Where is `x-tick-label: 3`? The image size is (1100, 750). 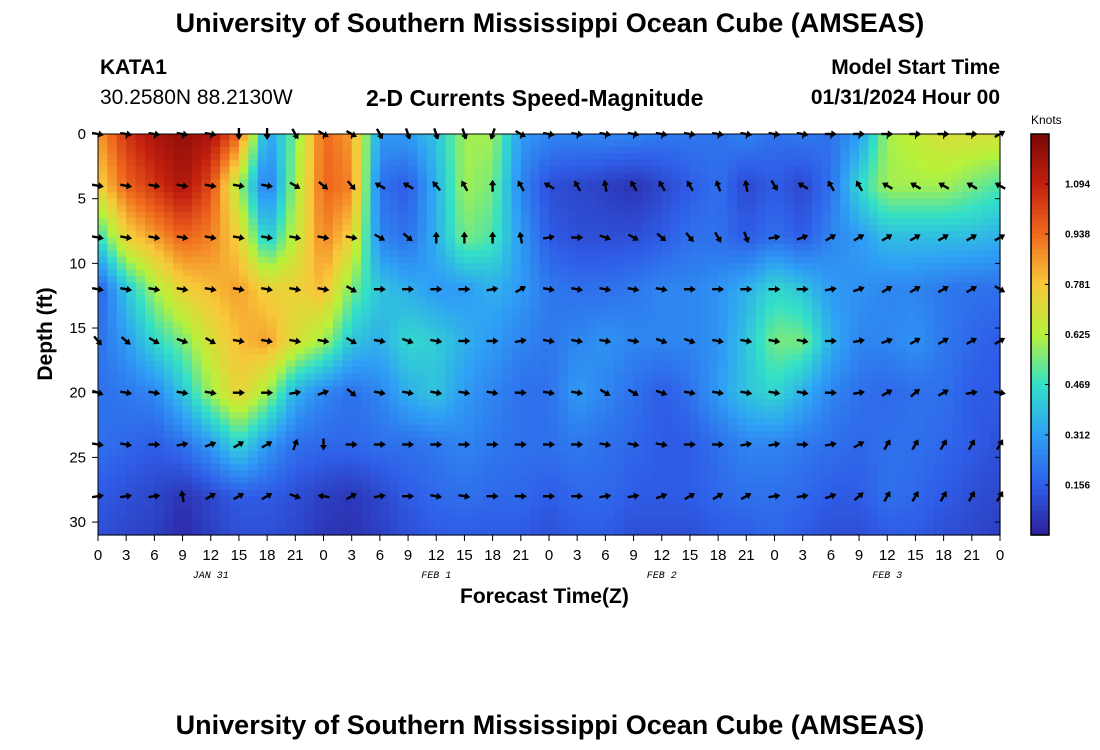 x-tick-label: 3 is located at coordinates (126, 555).